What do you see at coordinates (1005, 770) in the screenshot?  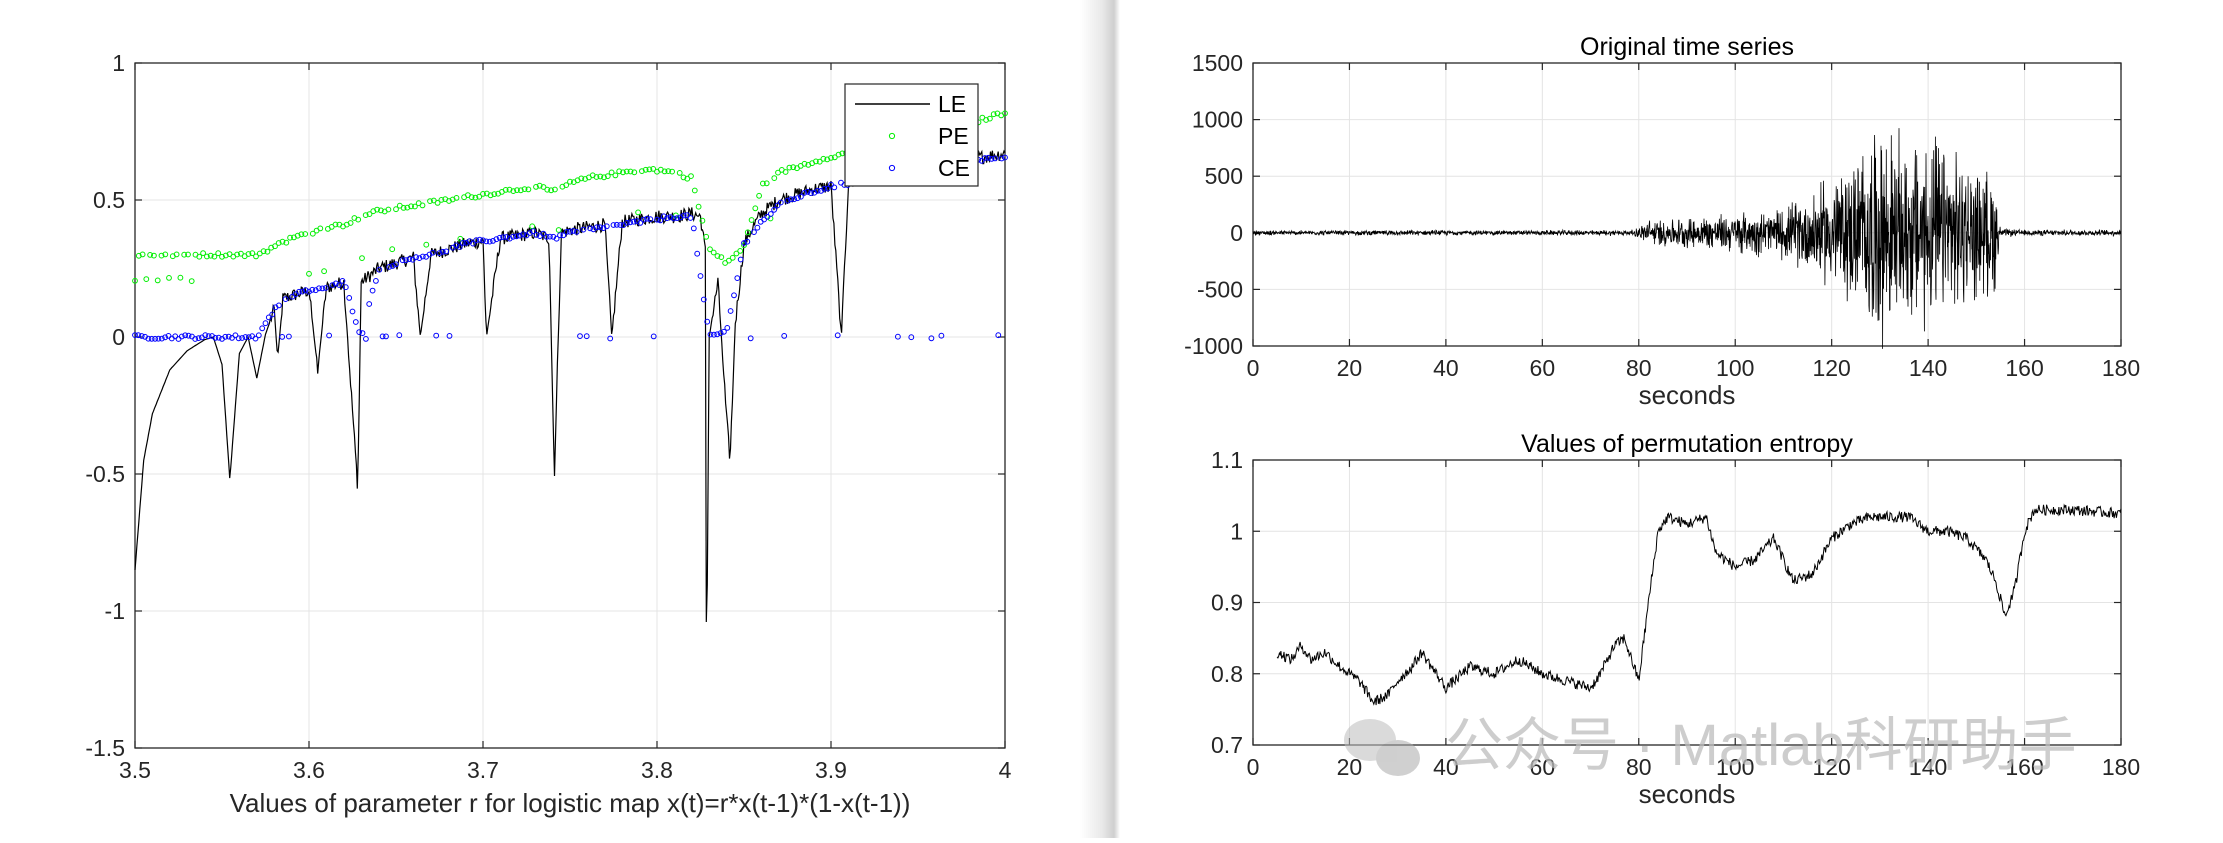 I see `left-xtick-label: 4` at bounding box center [1005, 770].